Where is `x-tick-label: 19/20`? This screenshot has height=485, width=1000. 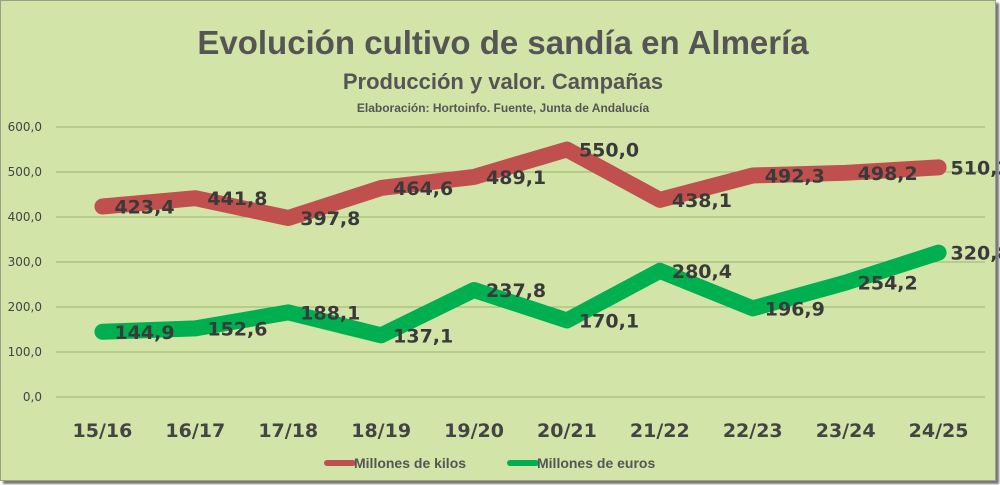
x-tick-label: 19/20 is located at coordinates (474, 431).